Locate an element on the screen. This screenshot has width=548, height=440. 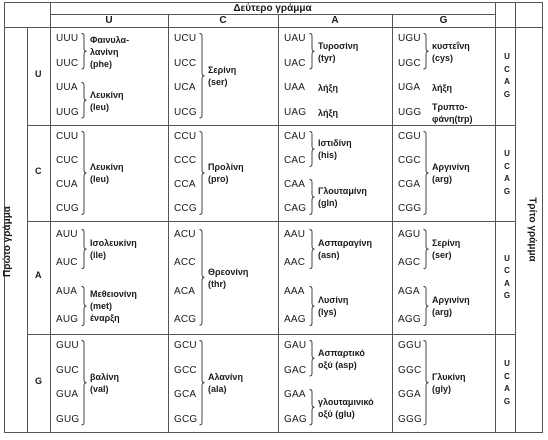
column-divider is located at coordinates (392, 223).